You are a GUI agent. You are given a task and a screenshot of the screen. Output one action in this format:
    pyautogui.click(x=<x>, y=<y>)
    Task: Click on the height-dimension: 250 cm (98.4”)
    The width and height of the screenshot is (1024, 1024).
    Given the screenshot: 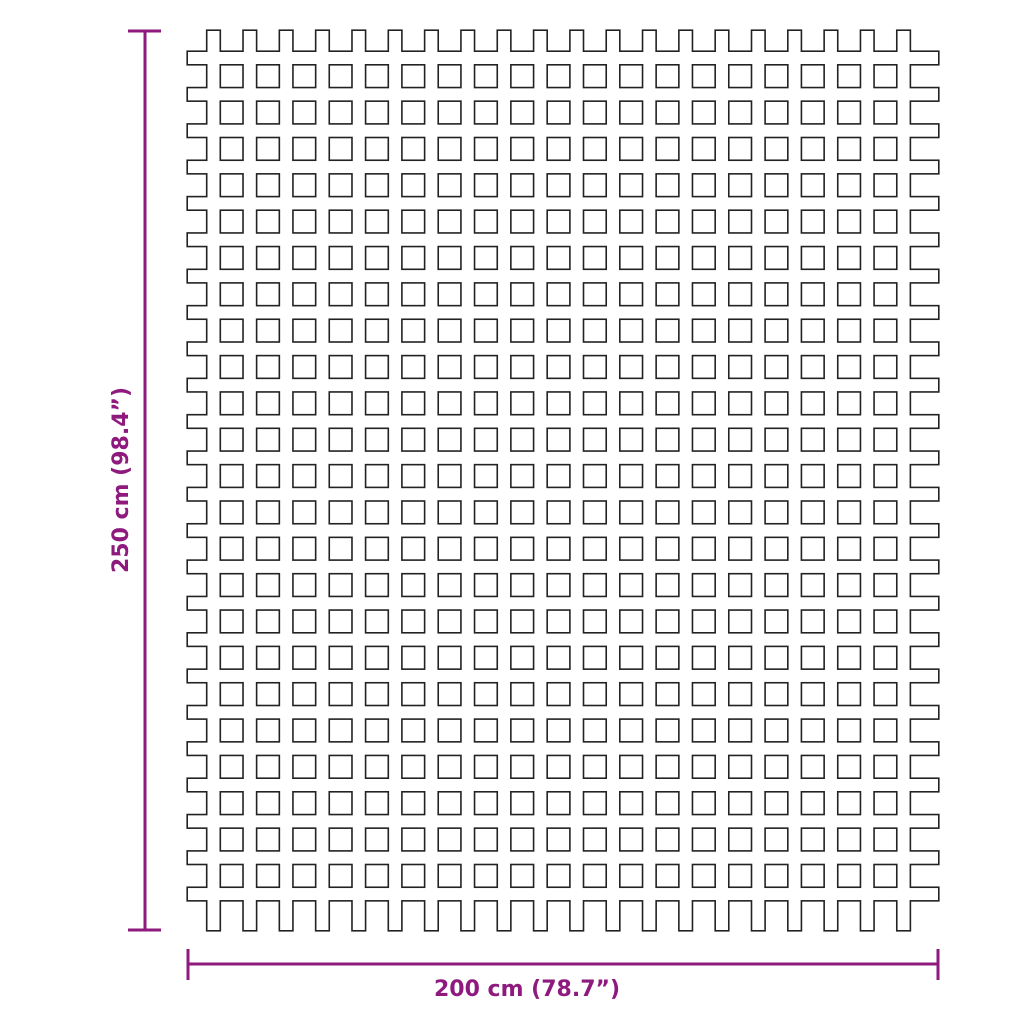 What is the action you would take?
    pyautogui.click(x=135, y=480)
    